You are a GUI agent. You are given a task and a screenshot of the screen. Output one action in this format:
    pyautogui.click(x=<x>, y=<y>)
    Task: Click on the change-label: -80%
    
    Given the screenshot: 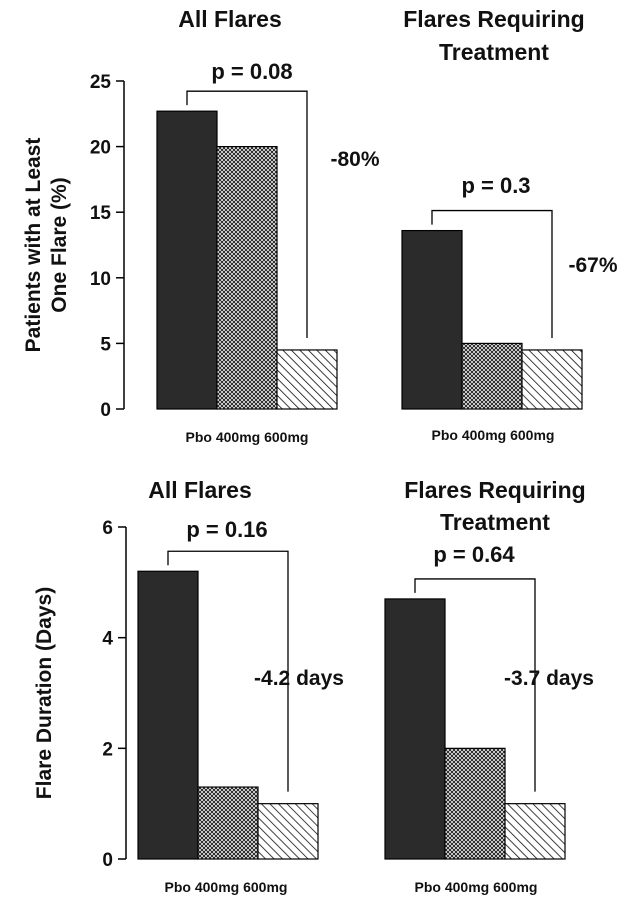 What is the action you would take?
    pyautogui.click(x=354, y=159)
    